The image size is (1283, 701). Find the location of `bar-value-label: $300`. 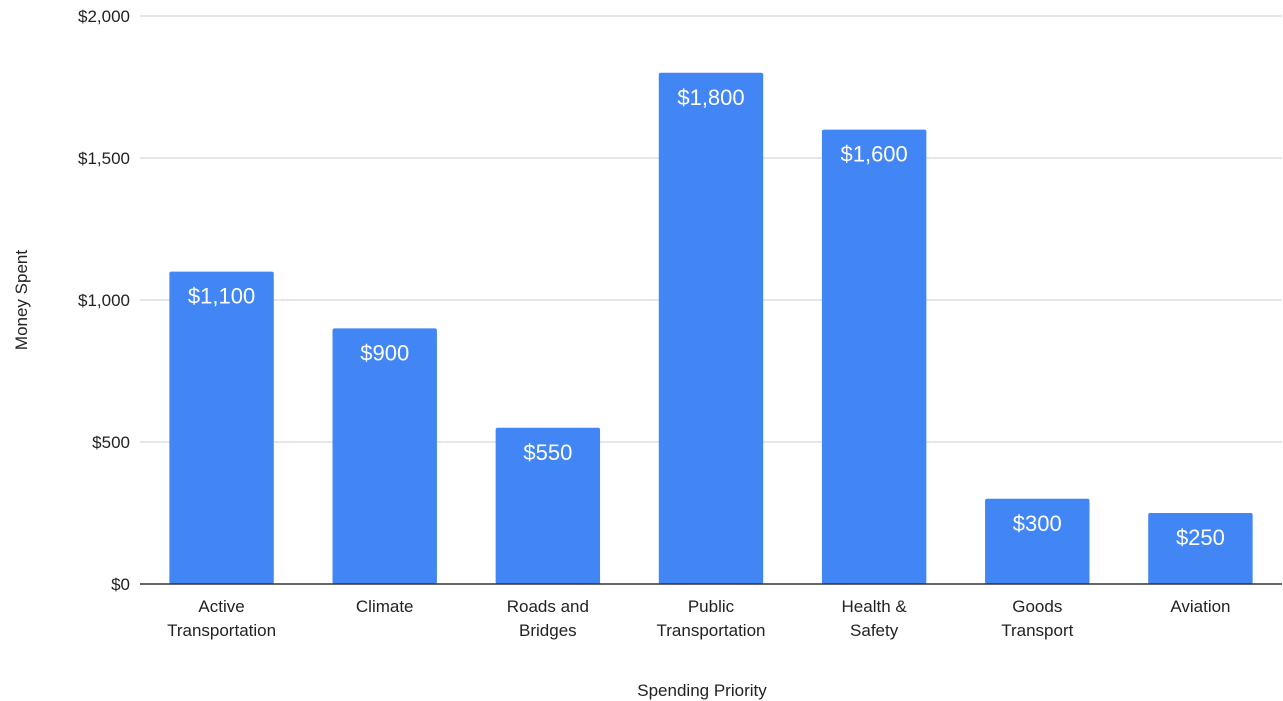

bar-value-label: $300 is located at coordinates (1037, 523).